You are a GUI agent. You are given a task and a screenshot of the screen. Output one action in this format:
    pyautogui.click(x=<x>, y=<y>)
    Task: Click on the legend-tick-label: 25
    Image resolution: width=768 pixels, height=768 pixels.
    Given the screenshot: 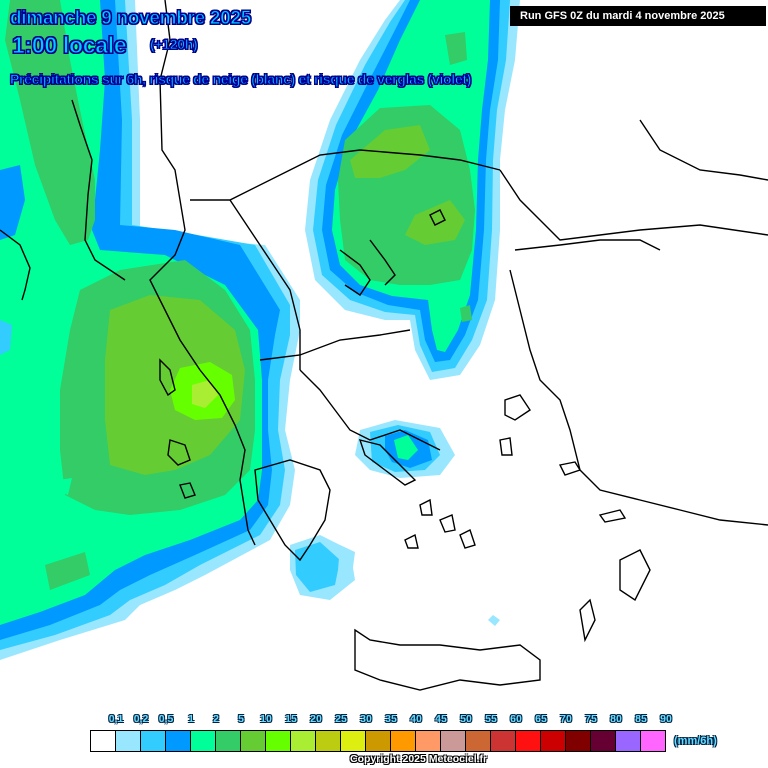 What is the action you would take?
    pyautogui.click(x=341, y=719)
    